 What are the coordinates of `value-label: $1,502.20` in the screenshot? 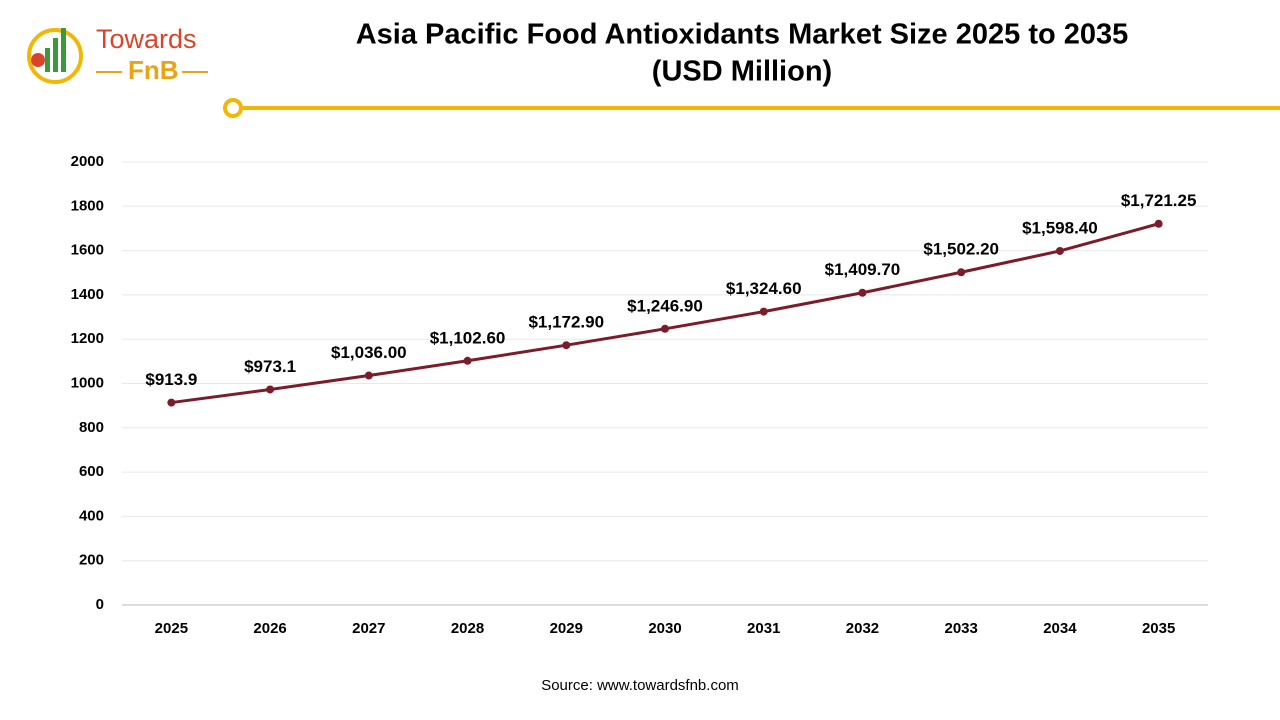 It's located at (961, 249).